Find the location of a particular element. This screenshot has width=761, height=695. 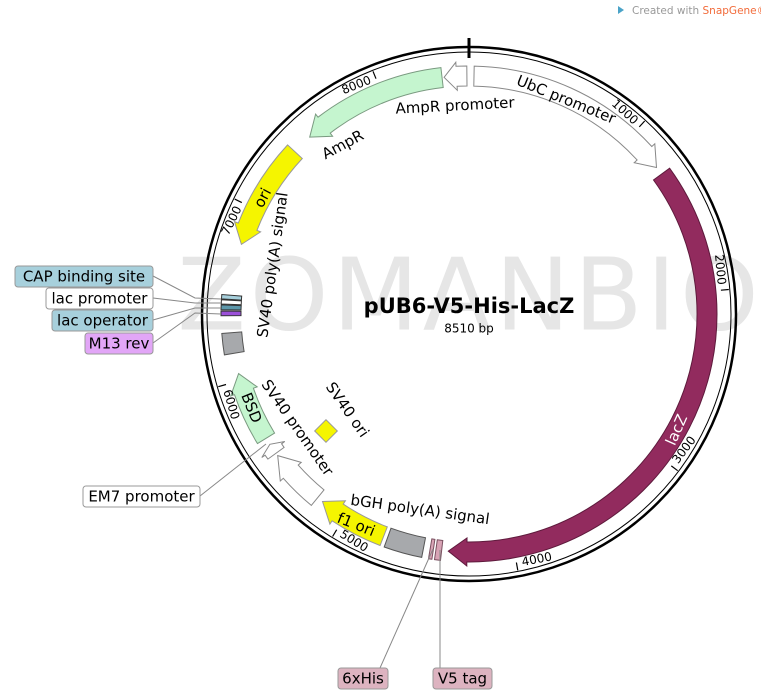

feature-ampr is located at coordinates (376, 102).